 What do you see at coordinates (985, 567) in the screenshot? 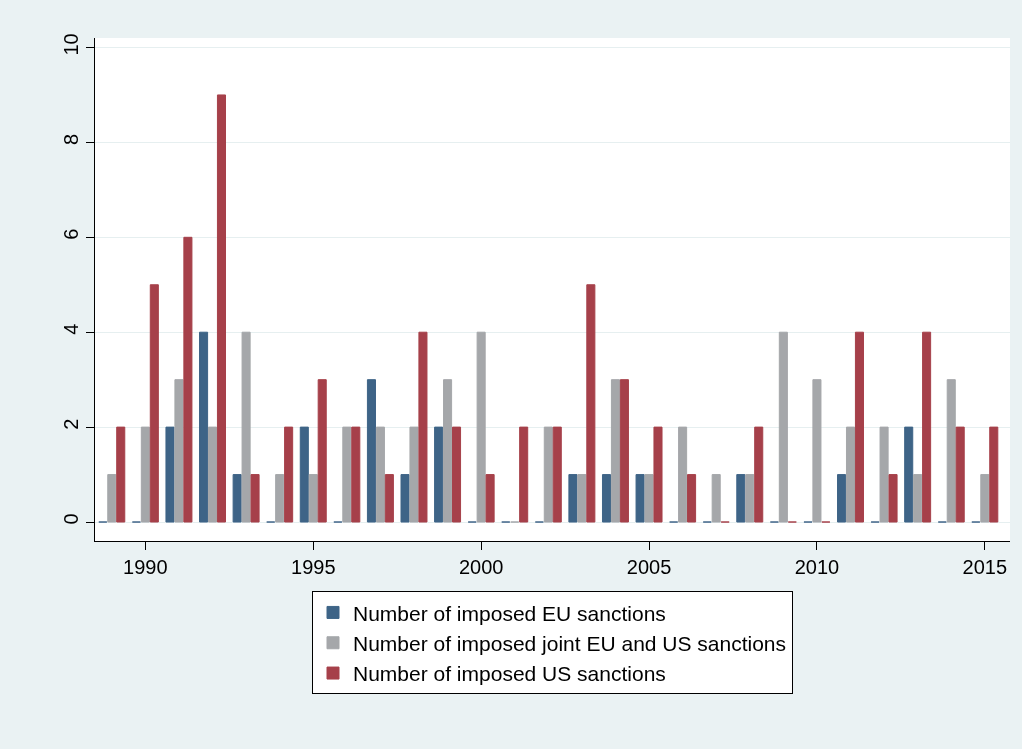
I see `x-tick-label: 2015` at bounding box center [985, 567].